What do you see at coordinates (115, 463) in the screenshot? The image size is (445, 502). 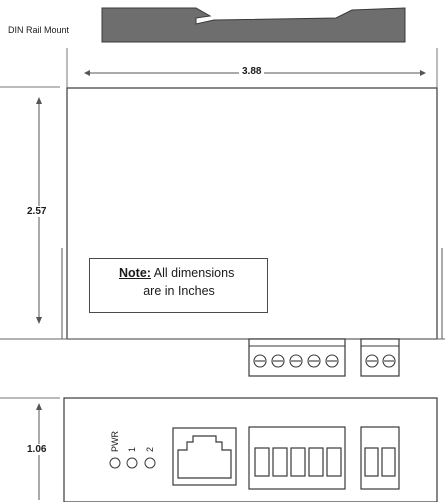 I see `led-pwr` at bounding box center [115, 463].